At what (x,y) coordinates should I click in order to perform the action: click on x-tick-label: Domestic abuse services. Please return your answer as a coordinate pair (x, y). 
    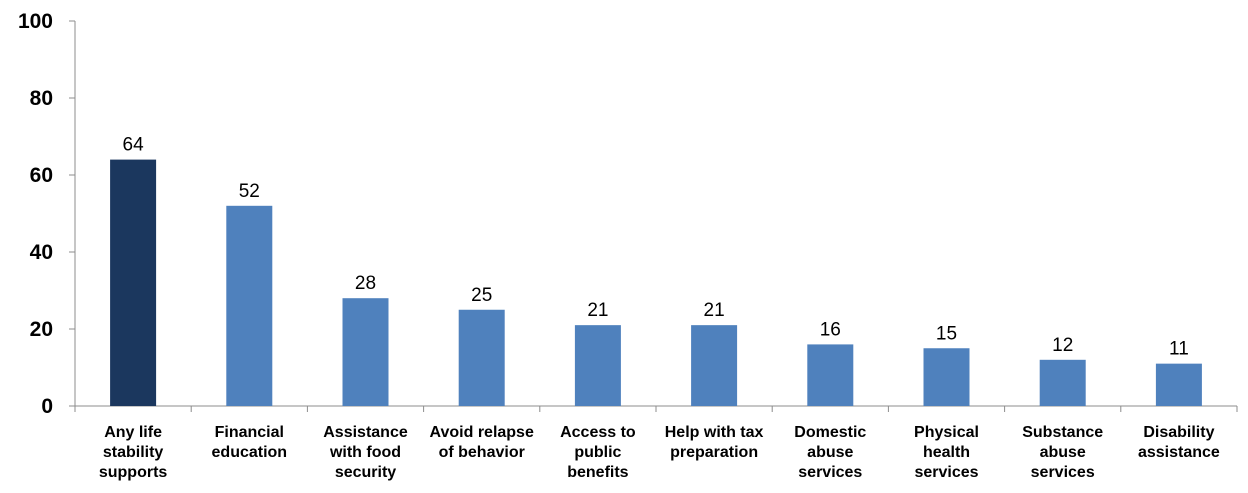
    Looking at the image, I should click on (830, 452).